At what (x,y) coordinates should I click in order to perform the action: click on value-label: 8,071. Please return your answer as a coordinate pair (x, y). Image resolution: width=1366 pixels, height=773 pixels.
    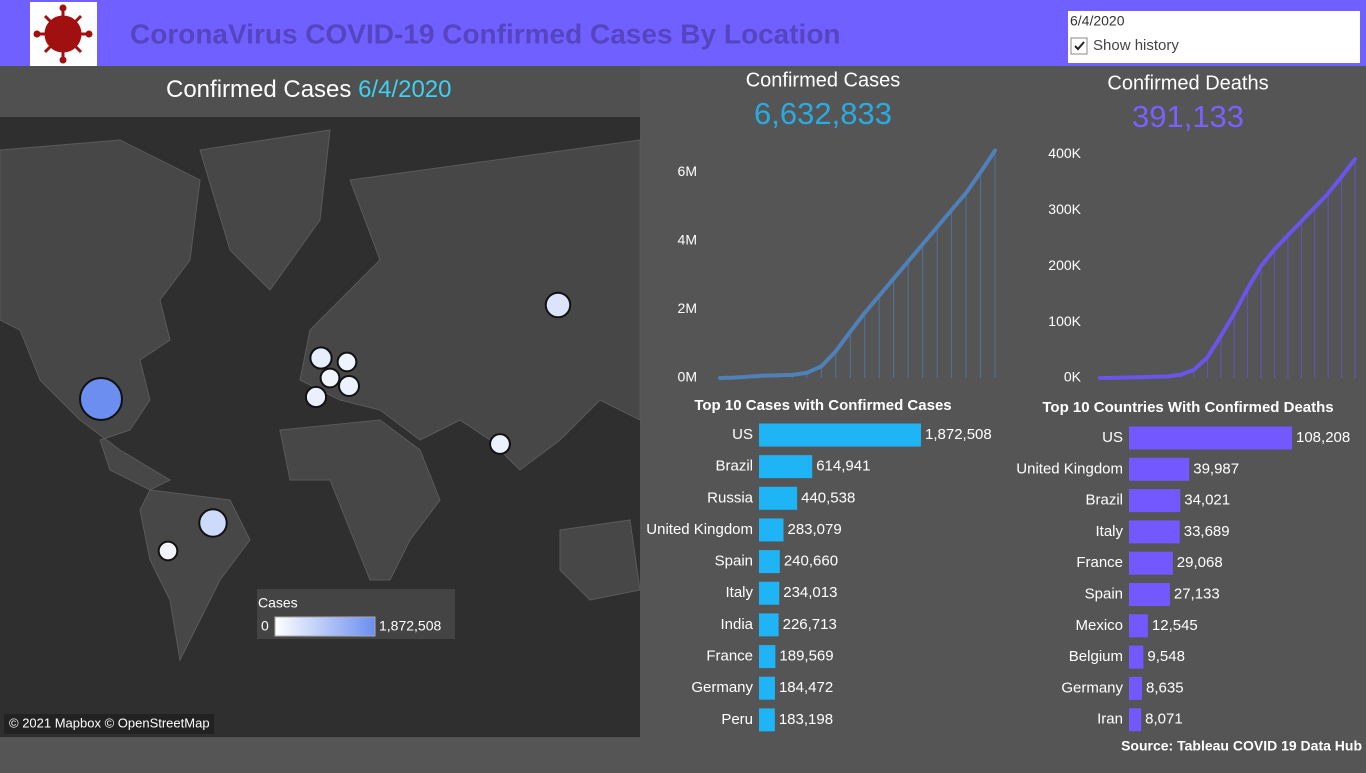
    Looking at the image, I should click on (1164, 719).